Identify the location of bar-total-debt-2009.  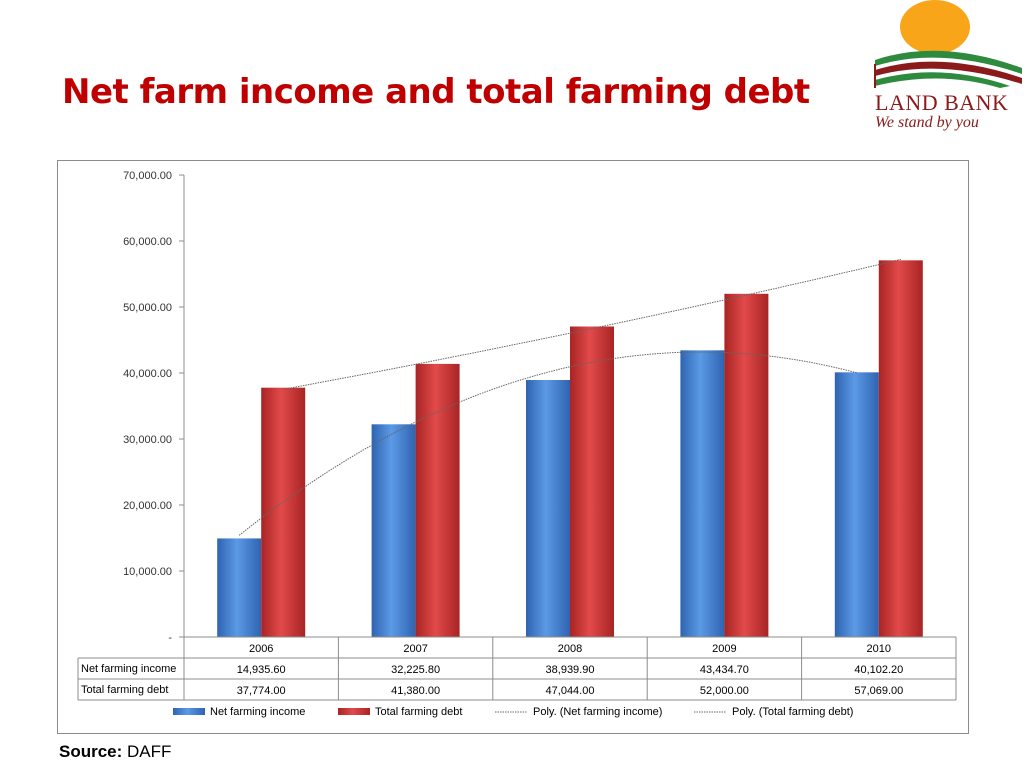
(746, 465).